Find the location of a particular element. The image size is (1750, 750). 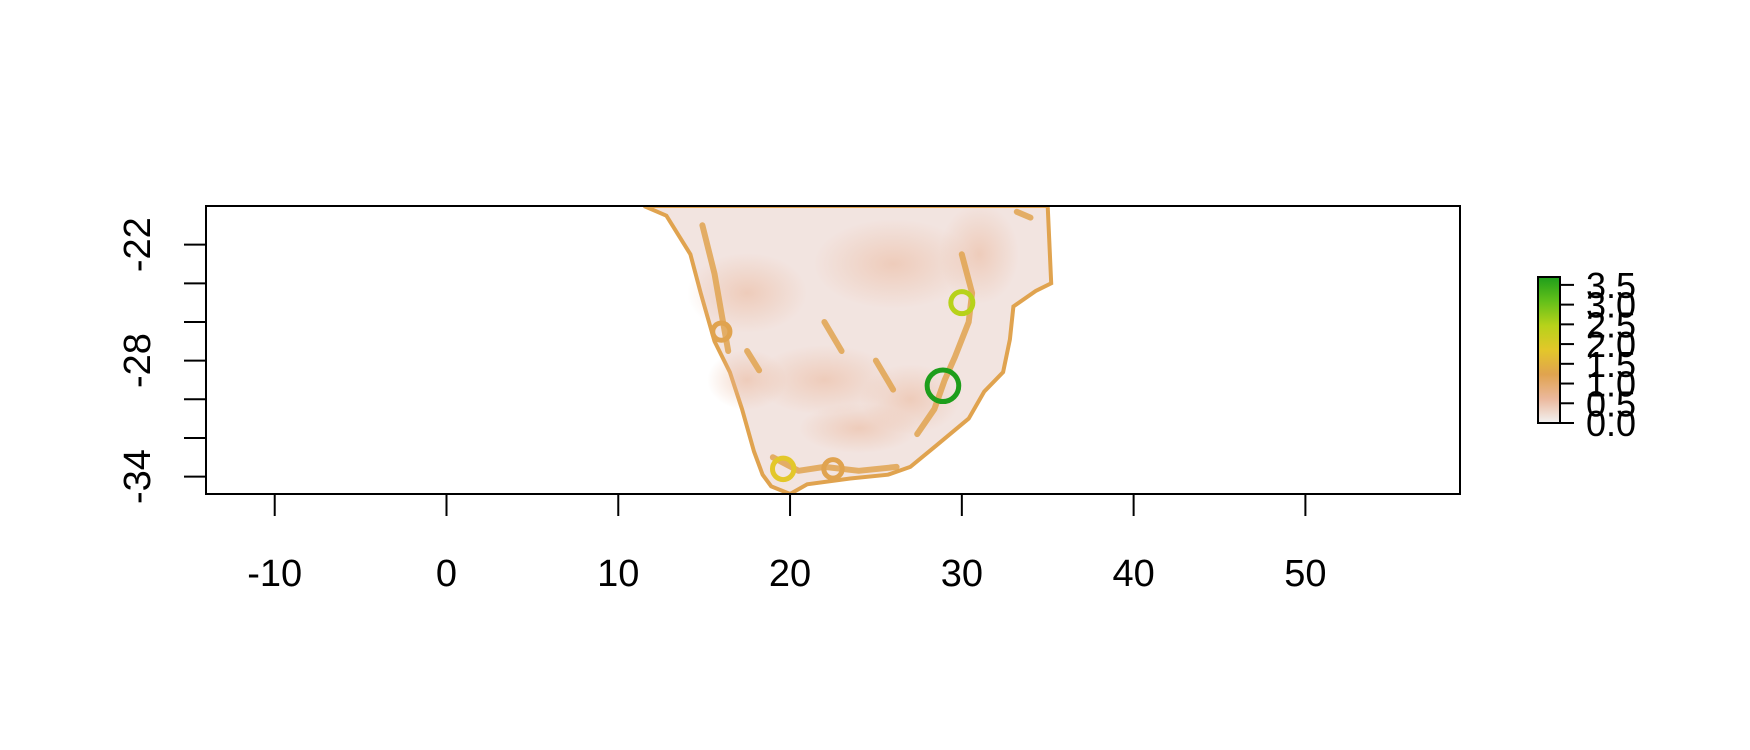

x-tick-label: 40 is located at coordinates (1133, 574).